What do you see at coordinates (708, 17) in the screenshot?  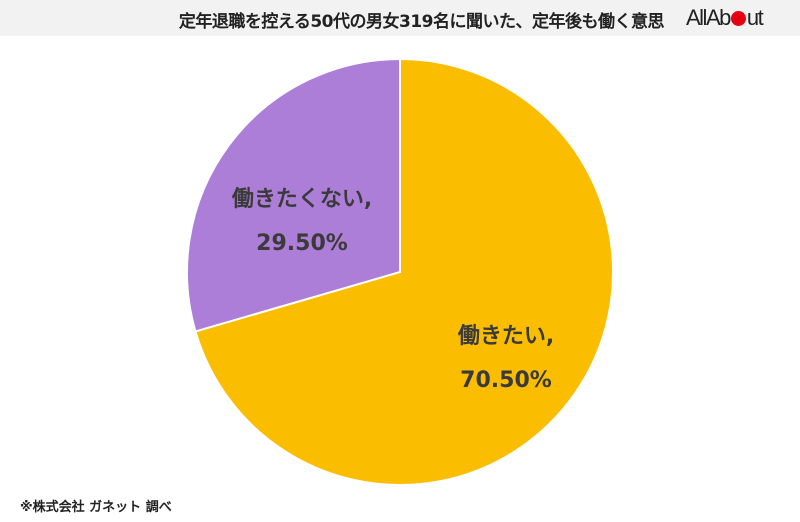 I see `logo-text-left: AllAb` at bounding box center [708, 17].